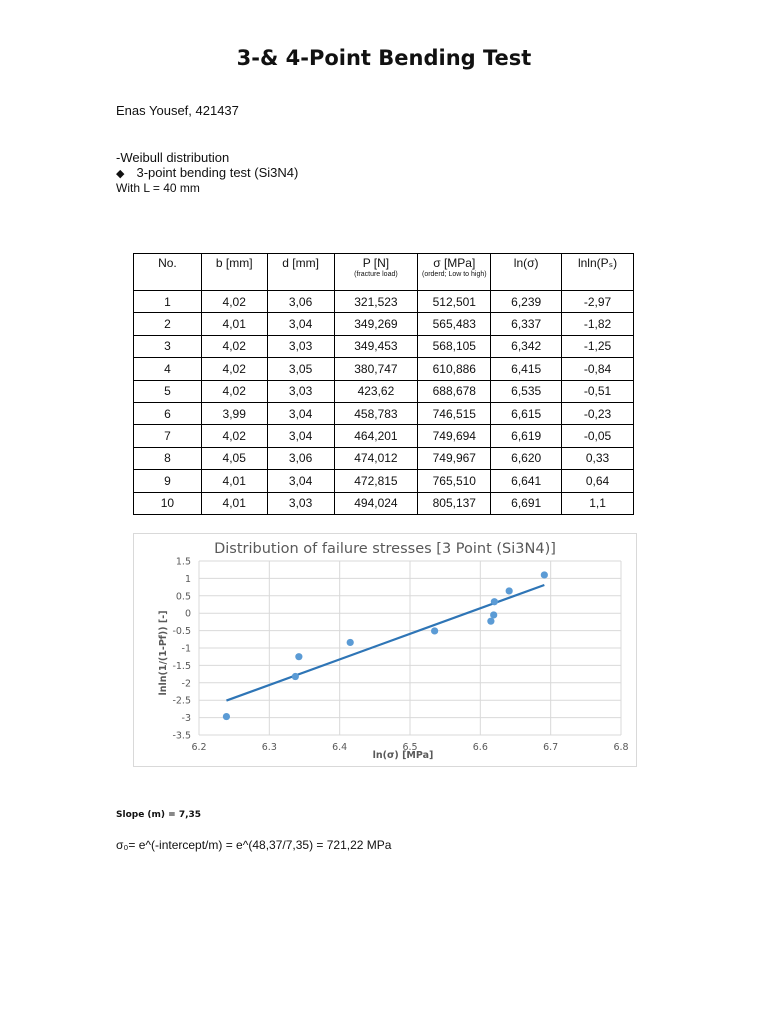  Describe the element at coordinates (383, 458) in the screenshot. I see `table-row: 8 4,05 3,06 474,012 749,967 6,620 0,33` at that location.